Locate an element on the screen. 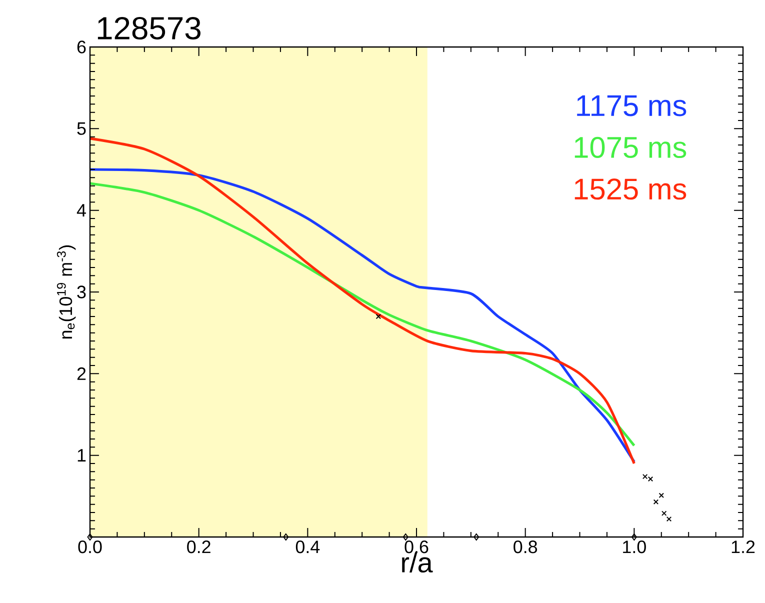 Image resolution: width=765 pixels, height=603 pixels. y-tick-label: 4 is located at coordinates (81, 210).